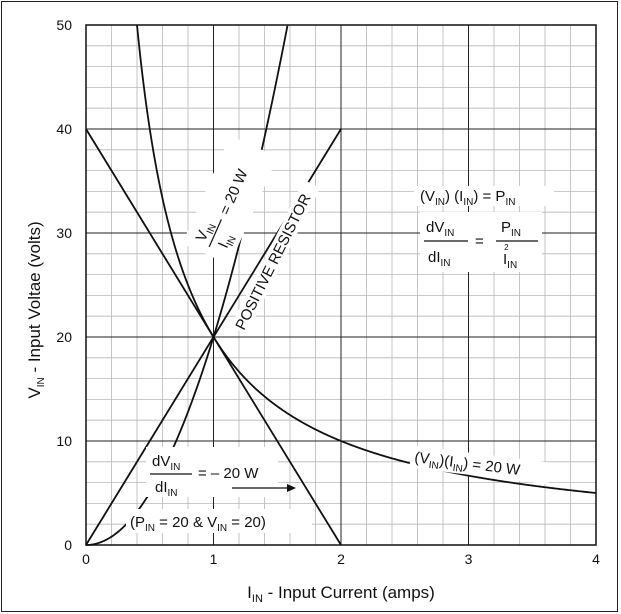 Image resolution: width=621 pixels, height=614 pixels. Describe the element at coordinates (467, 198) in the screenshot. I see `svg-text: (VIN) (IIN) = PIN` at that location.